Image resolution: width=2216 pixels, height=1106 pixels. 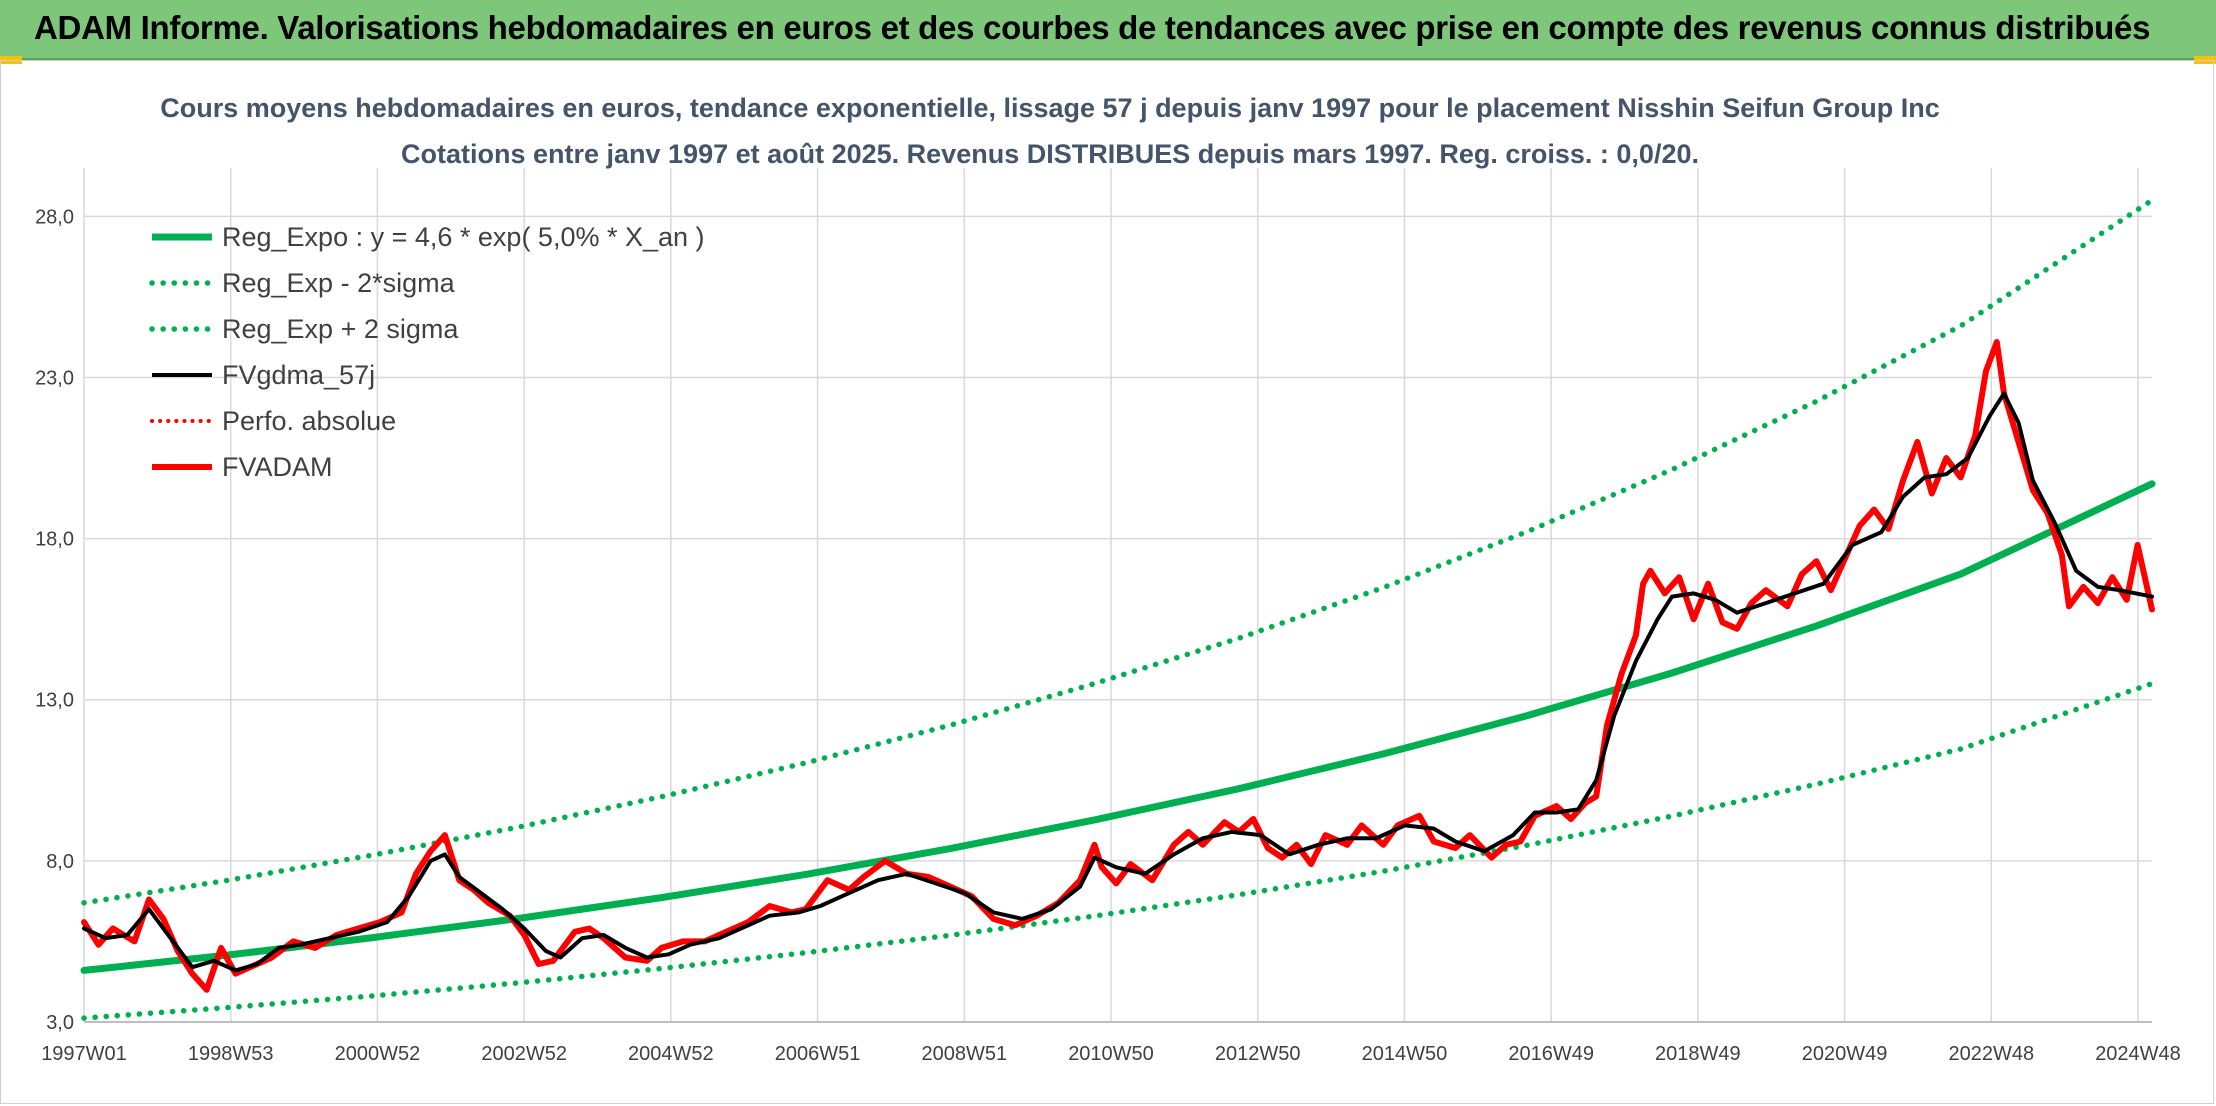 What do you see at coordinates (231, 1054) in the screenshot?
I see `x-tick-label: 1998W53` at bounding box center [231, 1054].